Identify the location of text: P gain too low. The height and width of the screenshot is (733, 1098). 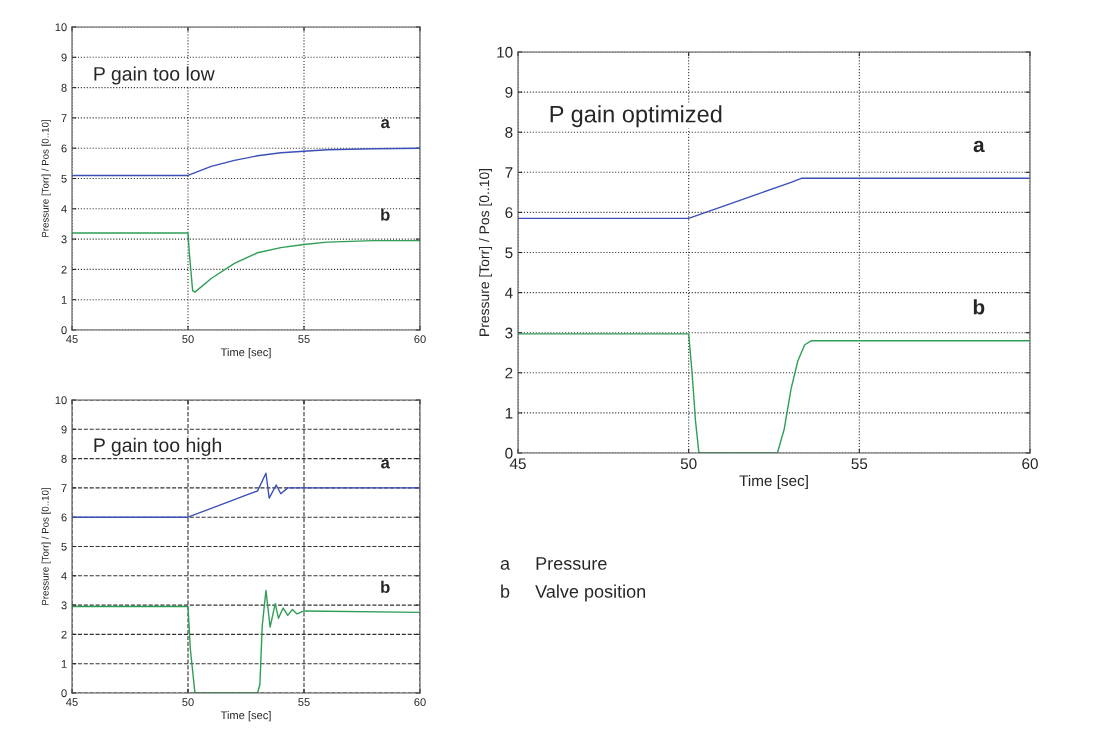
(154, 75).